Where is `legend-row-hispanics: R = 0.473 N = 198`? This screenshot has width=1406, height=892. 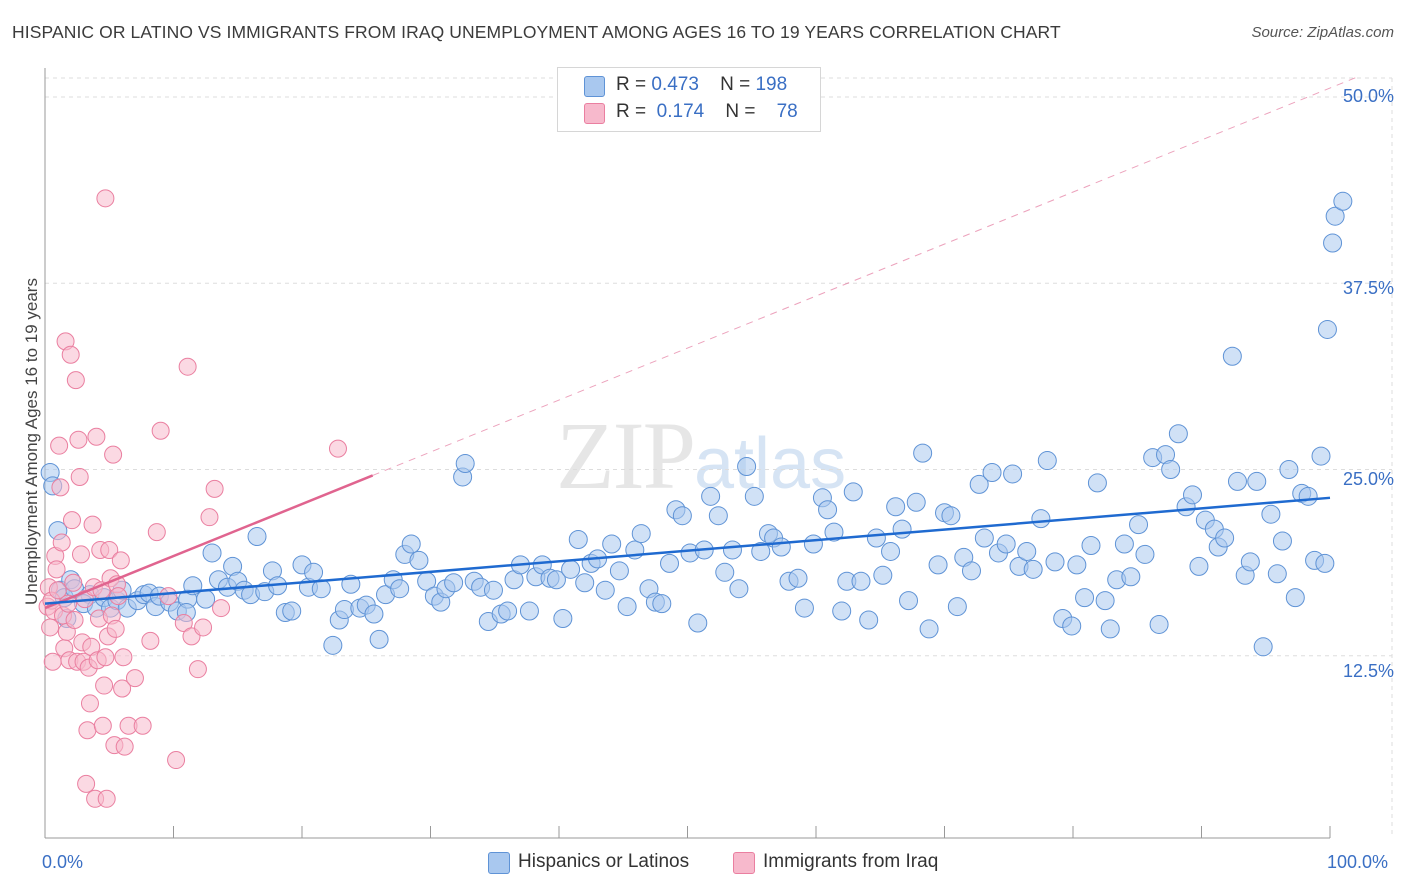
legend-row-hispanics: R = 0.473 N = 198 is located at coordinates (689, 87).